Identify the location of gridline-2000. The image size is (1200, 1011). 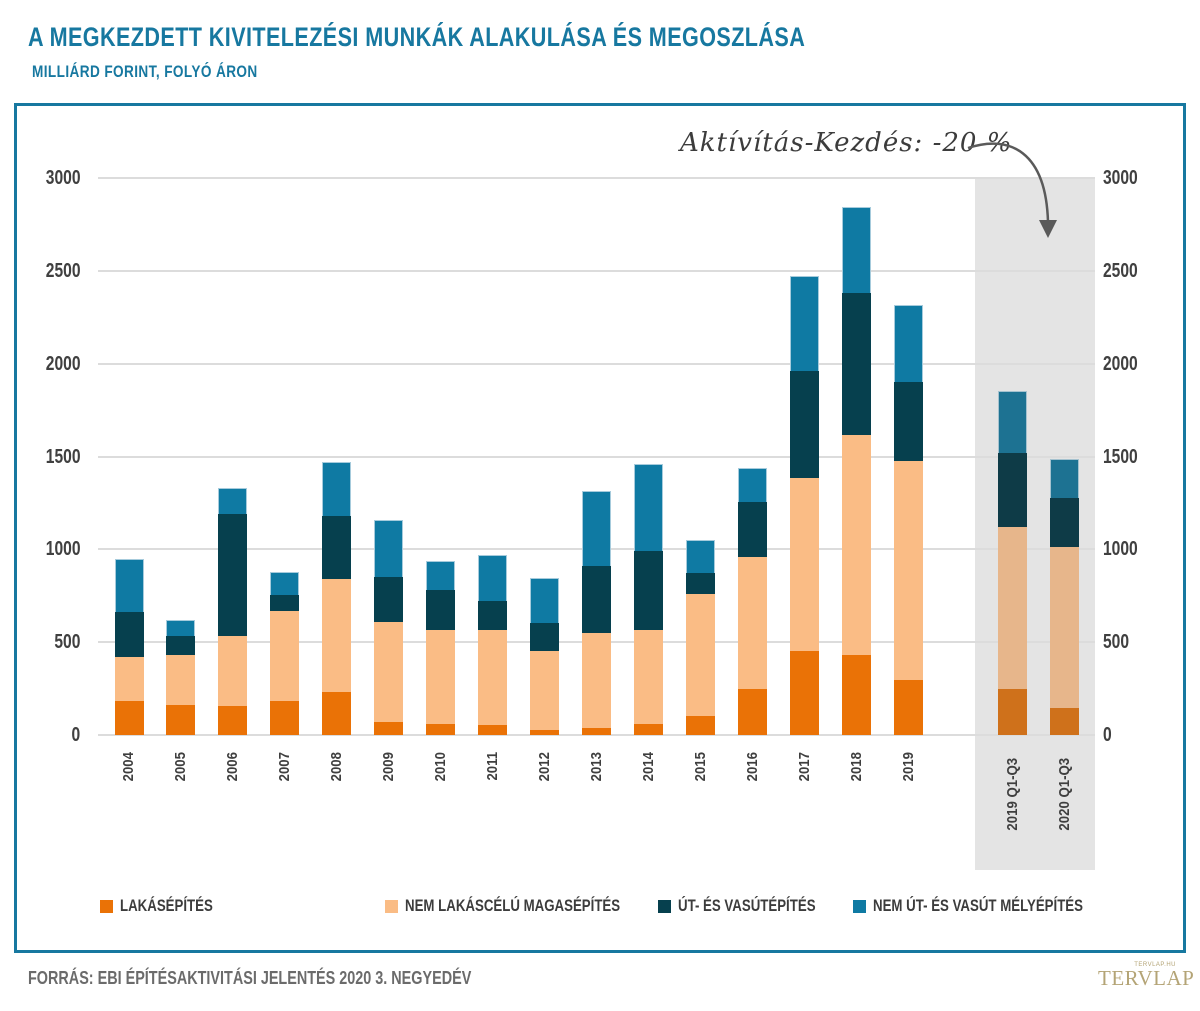
(596, 363).